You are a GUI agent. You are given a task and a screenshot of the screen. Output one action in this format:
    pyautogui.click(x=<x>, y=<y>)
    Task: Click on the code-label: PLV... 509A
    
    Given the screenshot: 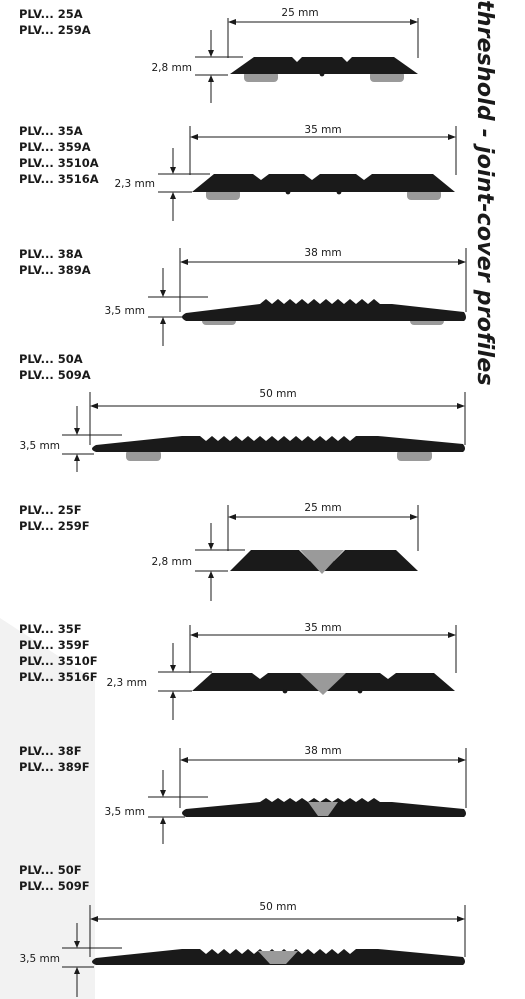 What is the action you would take?
    pyautogui.click(x=55, y=375)
    